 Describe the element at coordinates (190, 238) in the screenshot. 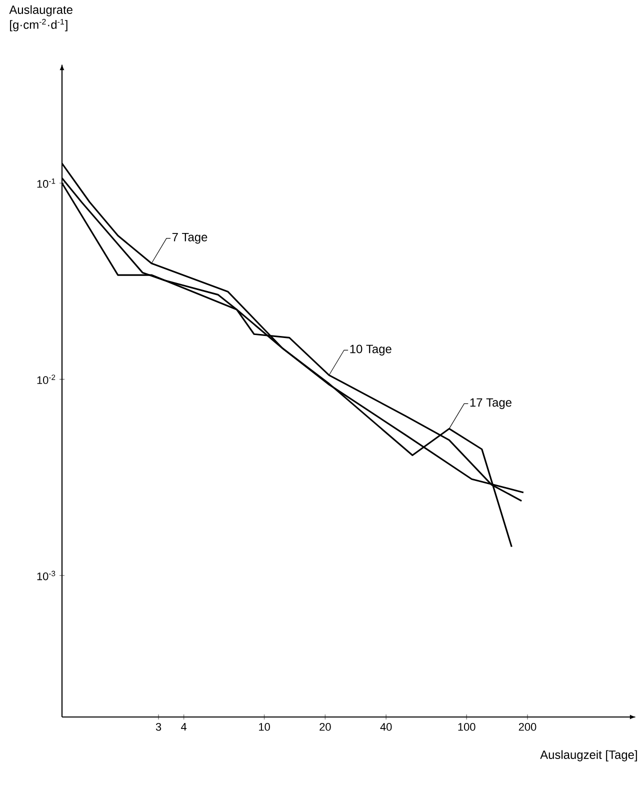

I see `text: 7 Tage` at that location.